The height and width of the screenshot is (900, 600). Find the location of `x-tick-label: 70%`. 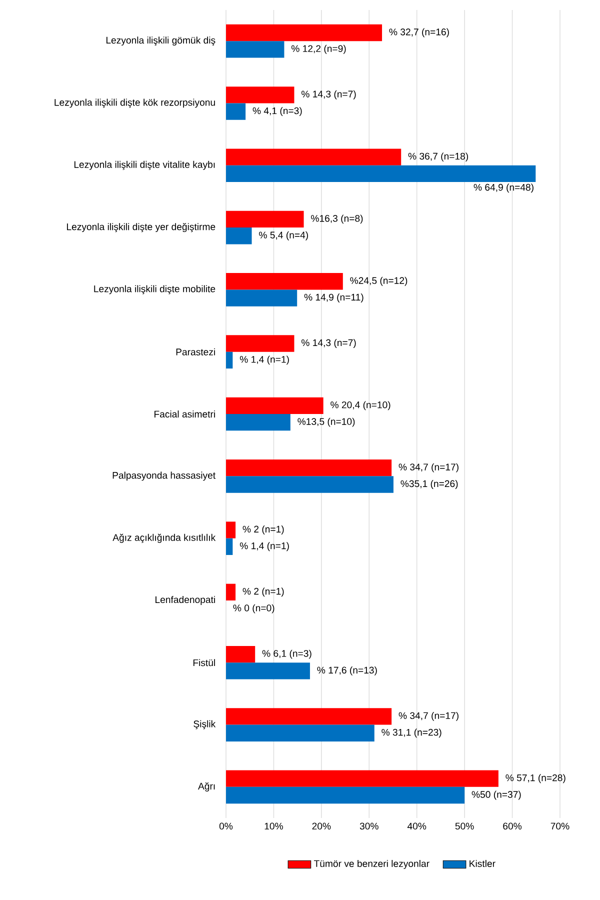

x-tick-label: 70% is located at coordinates (560, 826).